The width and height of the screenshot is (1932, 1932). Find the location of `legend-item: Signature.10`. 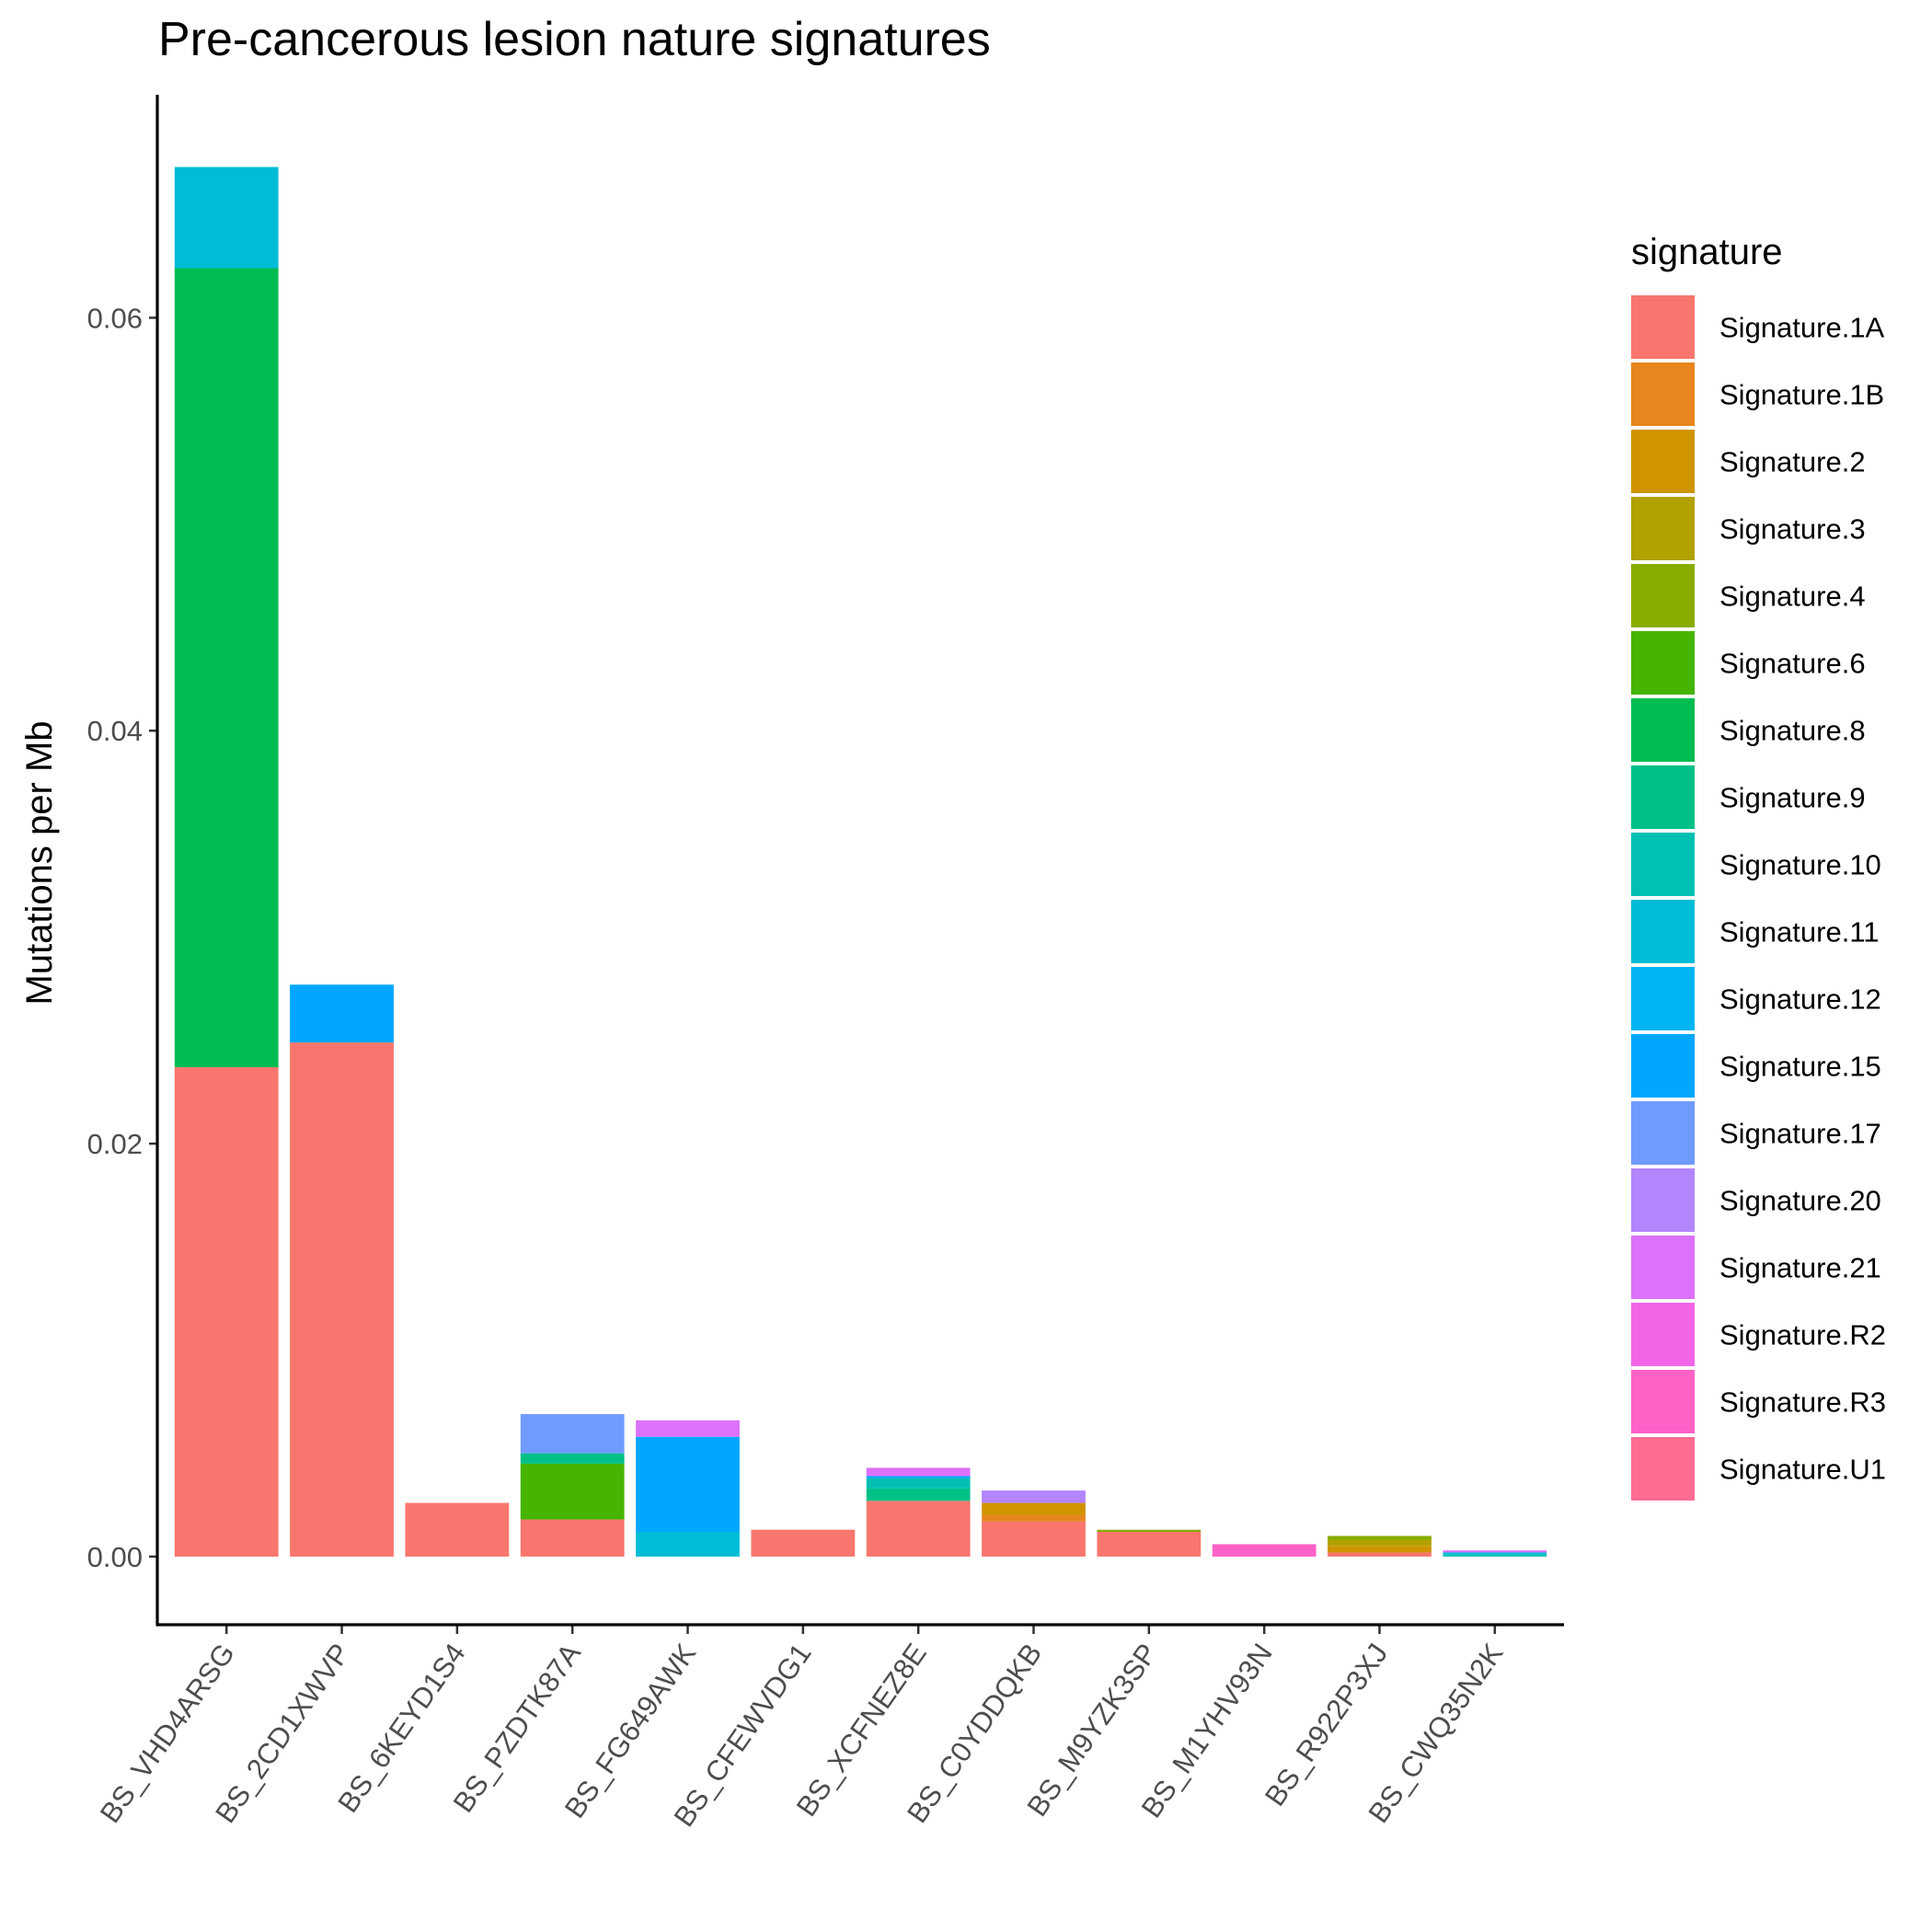

legend-item: Signature.10 is located at coordinates (1756, 864).